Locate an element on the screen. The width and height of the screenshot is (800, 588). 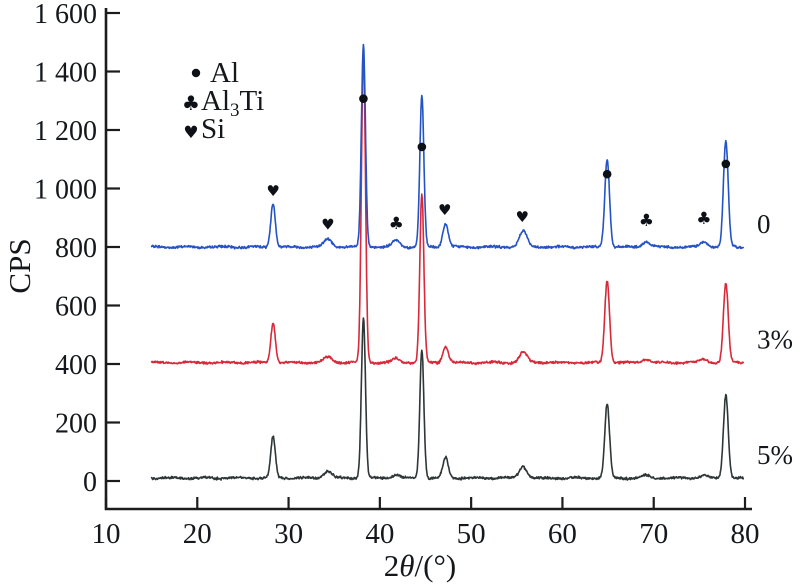
x-tick-label: 30 is located at coordinates (288, 534).